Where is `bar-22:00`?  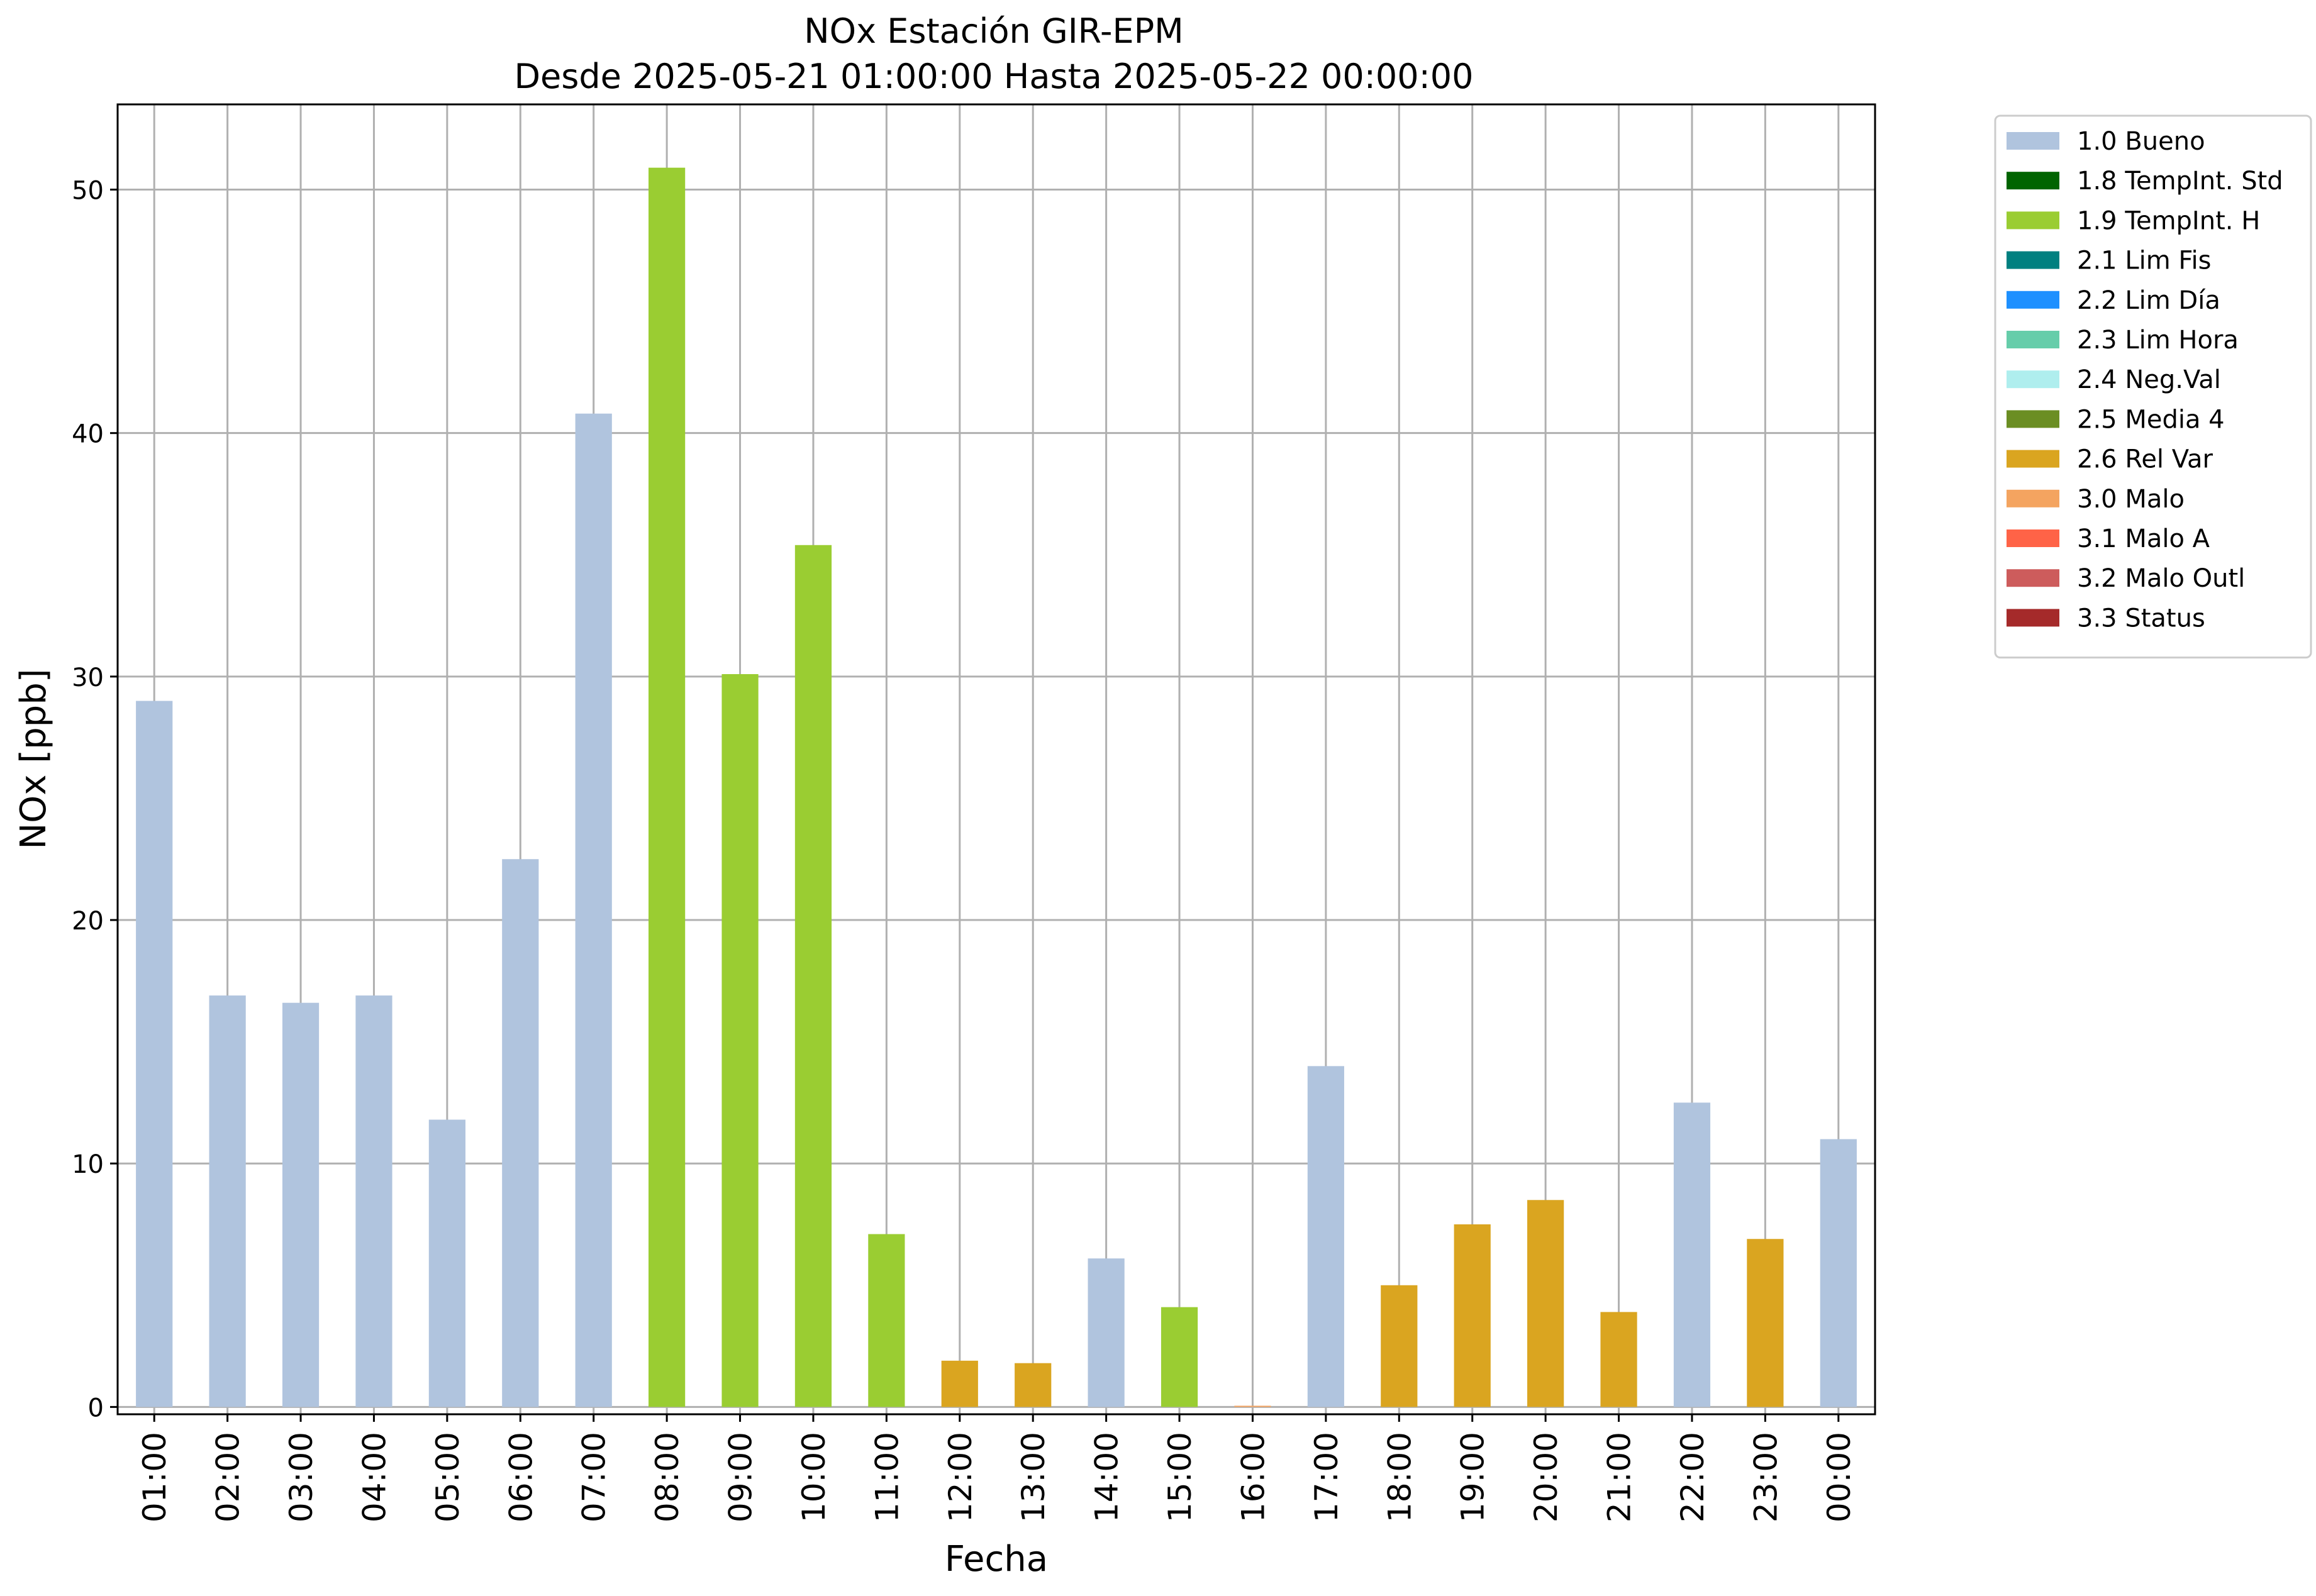 bar-22:00 is located at coordinates (1692, 1254).